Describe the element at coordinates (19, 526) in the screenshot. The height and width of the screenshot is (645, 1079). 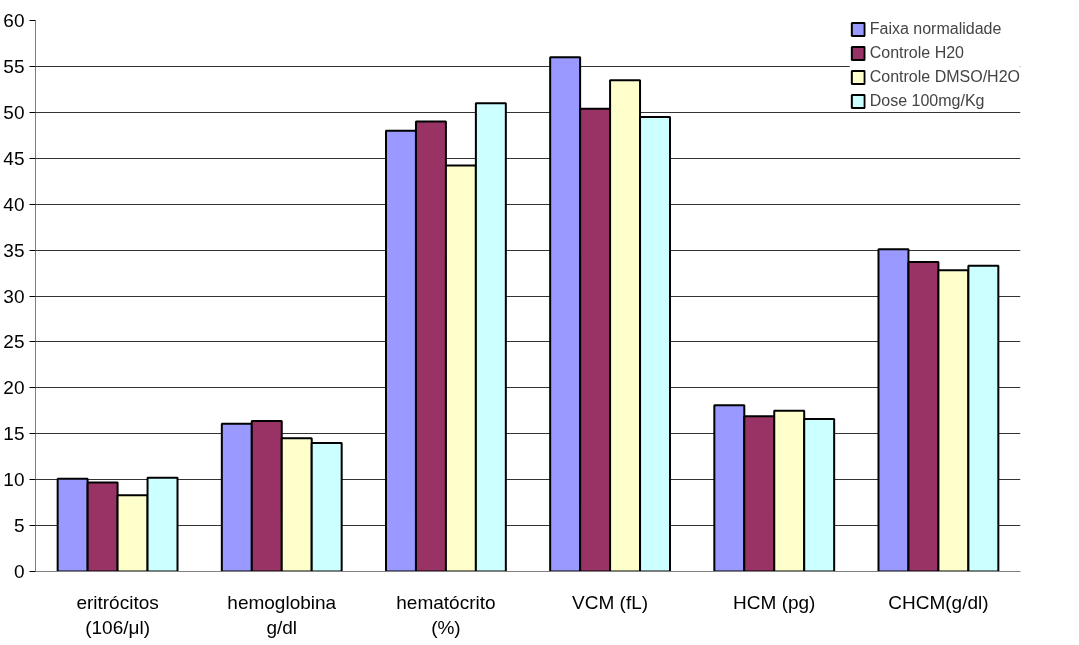
I see `y-tick-label: 5` at that location.